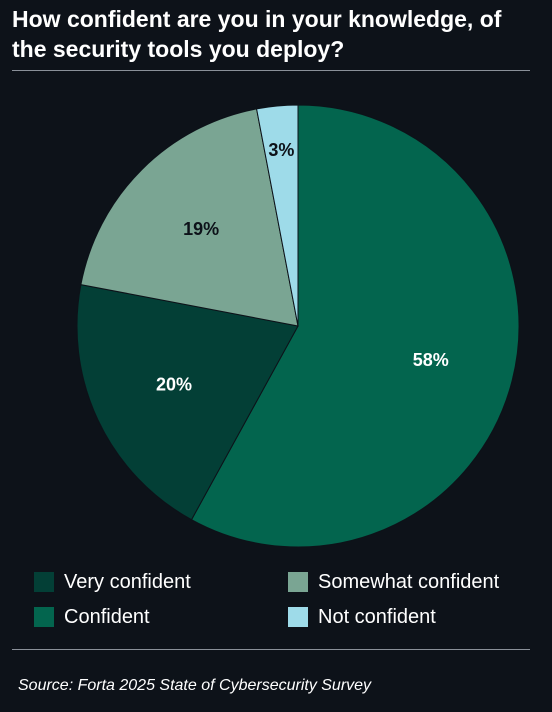 The height and width of the screenshot is (712, 552). What do you see at coordinates (107, 616) in the screenshot?
I see `legend-label-confident: Confident` at bounding box center [107, 616].